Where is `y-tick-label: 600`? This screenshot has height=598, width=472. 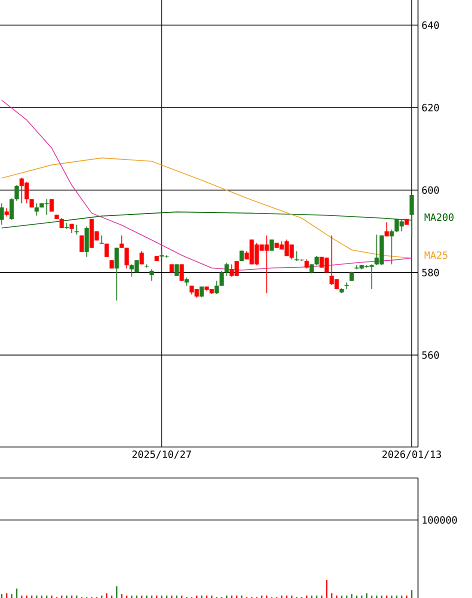 y-tick-label: 600 is located at coordinates (430, 190).